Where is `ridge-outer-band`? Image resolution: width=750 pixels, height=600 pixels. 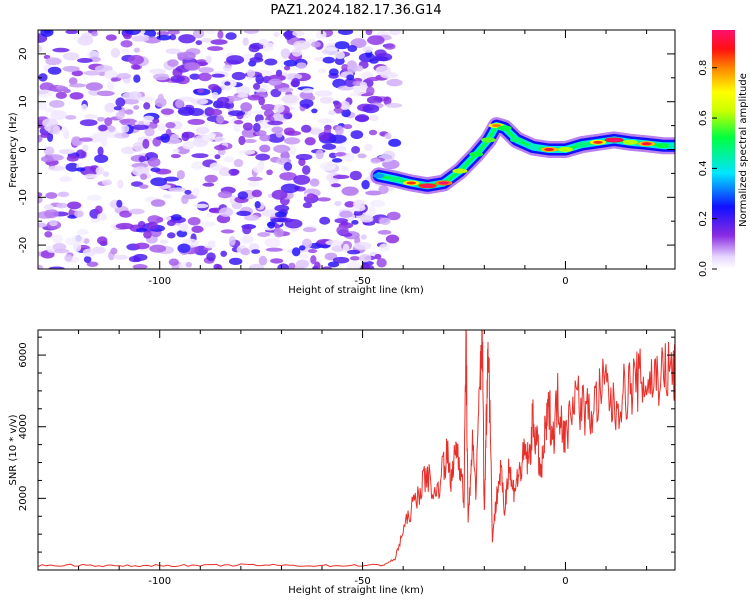 ridge-outer-band is located at coordinates (522, 156).